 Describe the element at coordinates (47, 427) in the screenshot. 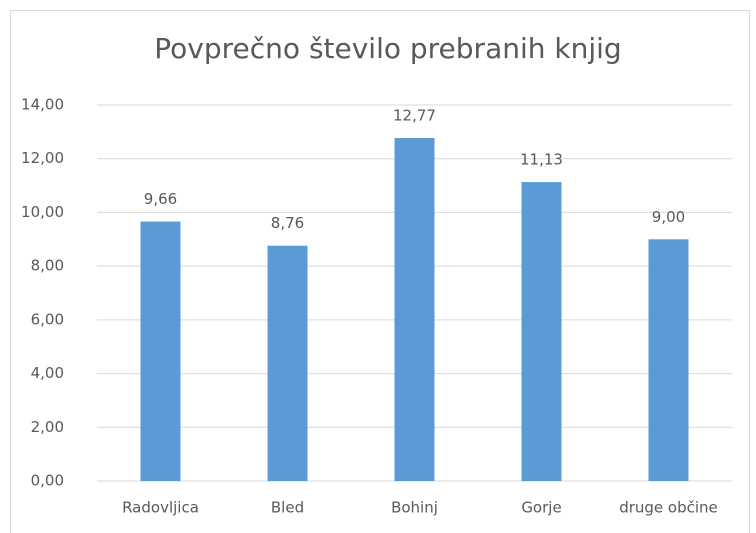

I see `y-tick-label: 2,00` at that location.